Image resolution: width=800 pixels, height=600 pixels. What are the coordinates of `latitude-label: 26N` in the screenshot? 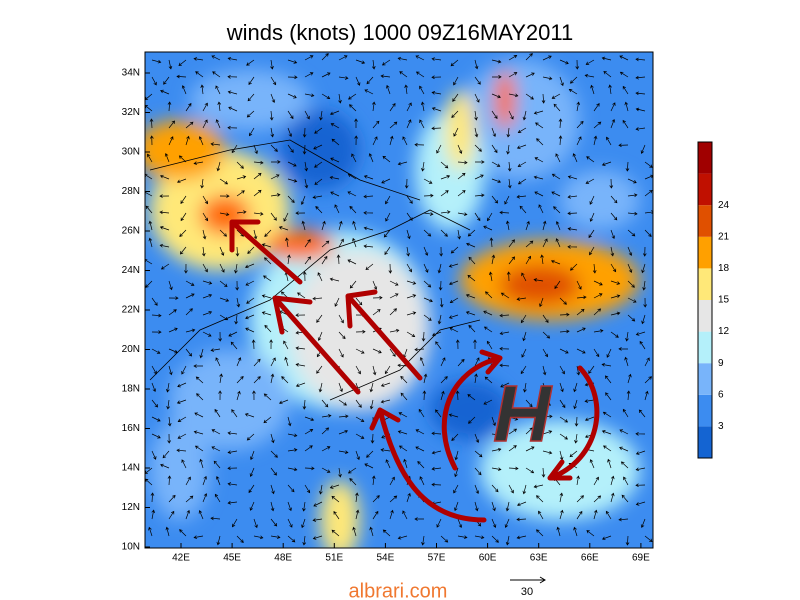 It's located at (131, 231).